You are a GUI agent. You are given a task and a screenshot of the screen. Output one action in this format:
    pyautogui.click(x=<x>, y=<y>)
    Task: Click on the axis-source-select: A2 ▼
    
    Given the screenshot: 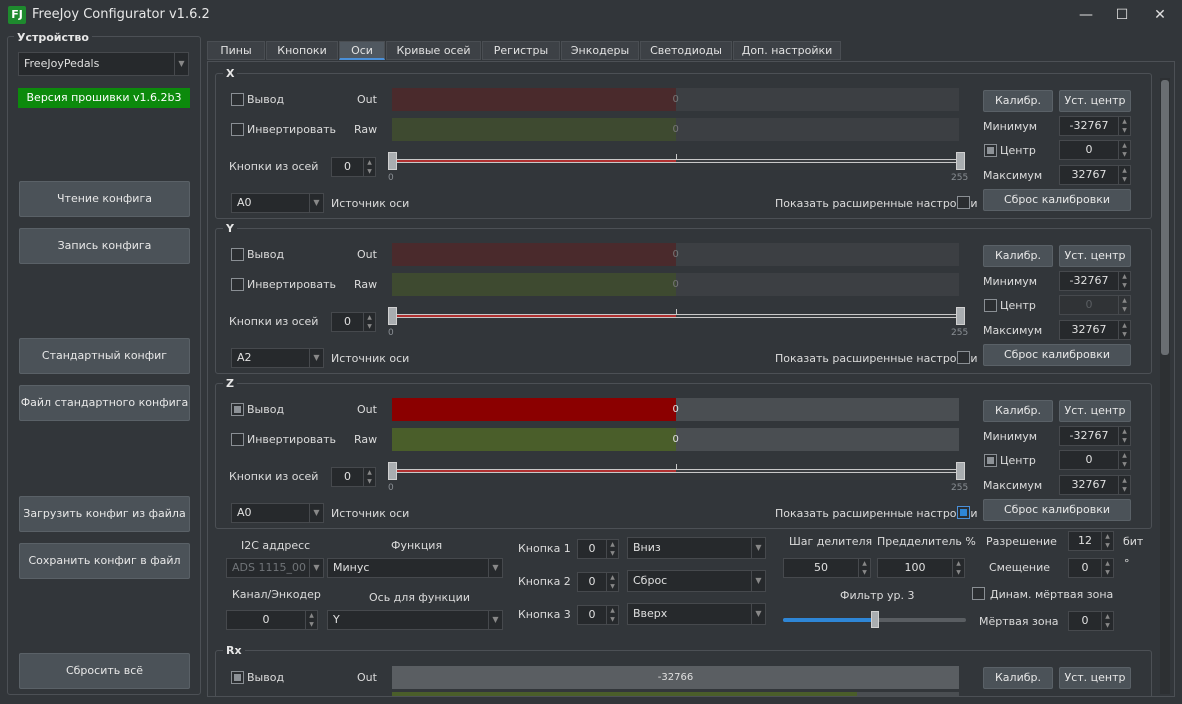 What is the action you would take?
    pyautogui.click(x=277, y=358)
    